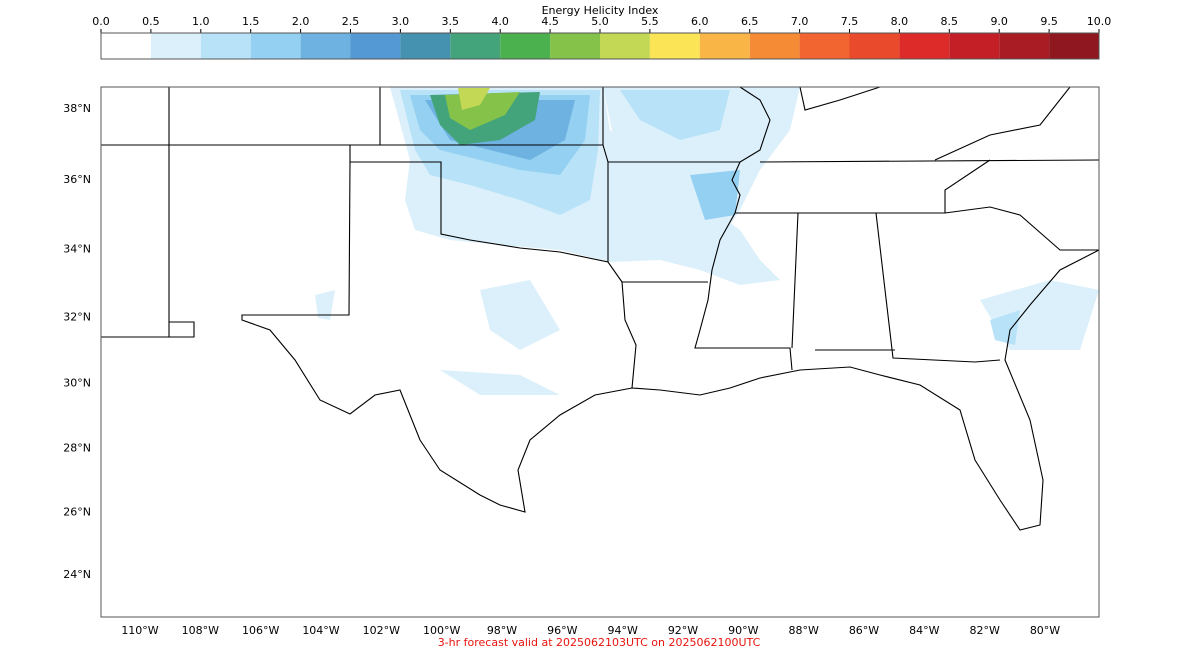  I want to click on colorbar-tick-label: 0.0, so click(101, 21).